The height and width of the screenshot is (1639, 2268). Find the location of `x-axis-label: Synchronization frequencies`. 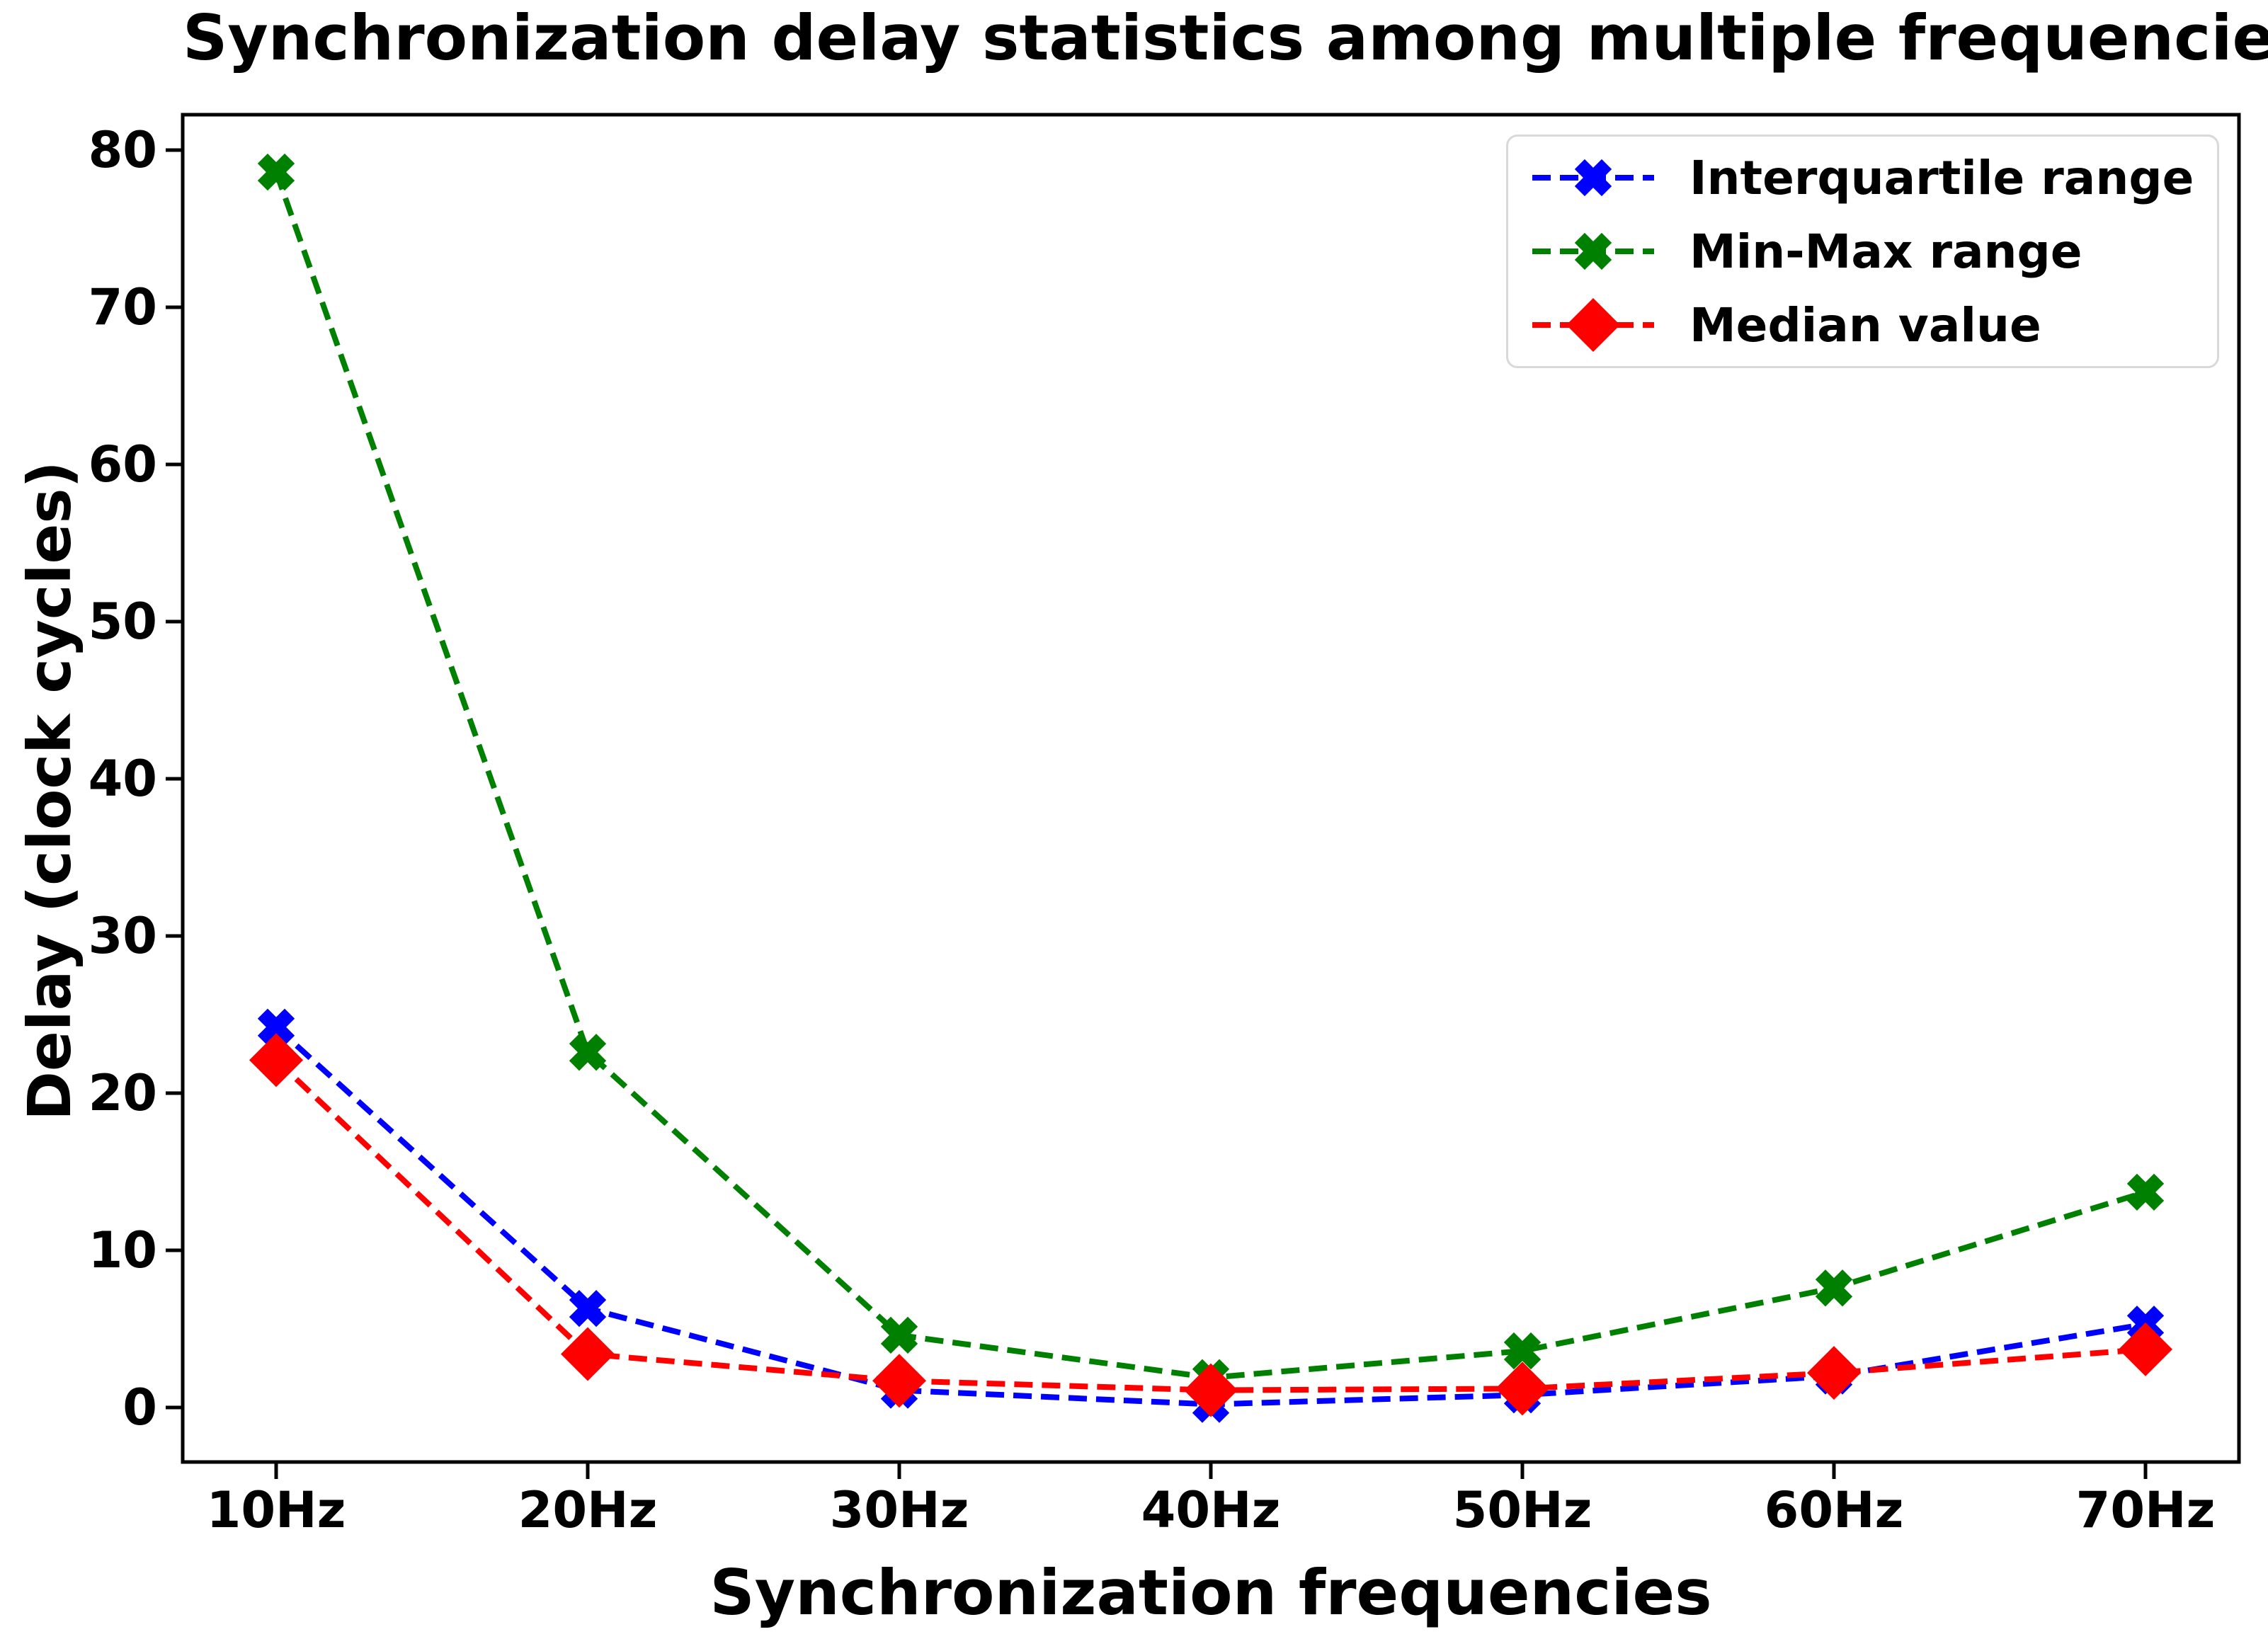

x-axis-label: Synchronization frequencies is located at coordinates (1211, 1592).